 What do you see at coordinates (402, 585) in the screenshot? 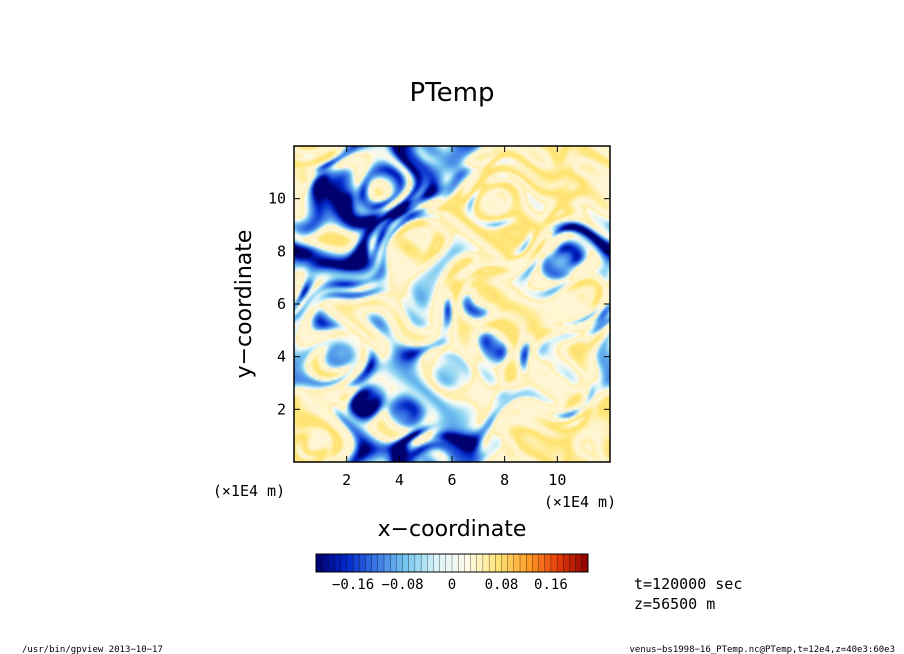
I see `colorbar-tick-label: −0.08` at bounding box center [402, 585].